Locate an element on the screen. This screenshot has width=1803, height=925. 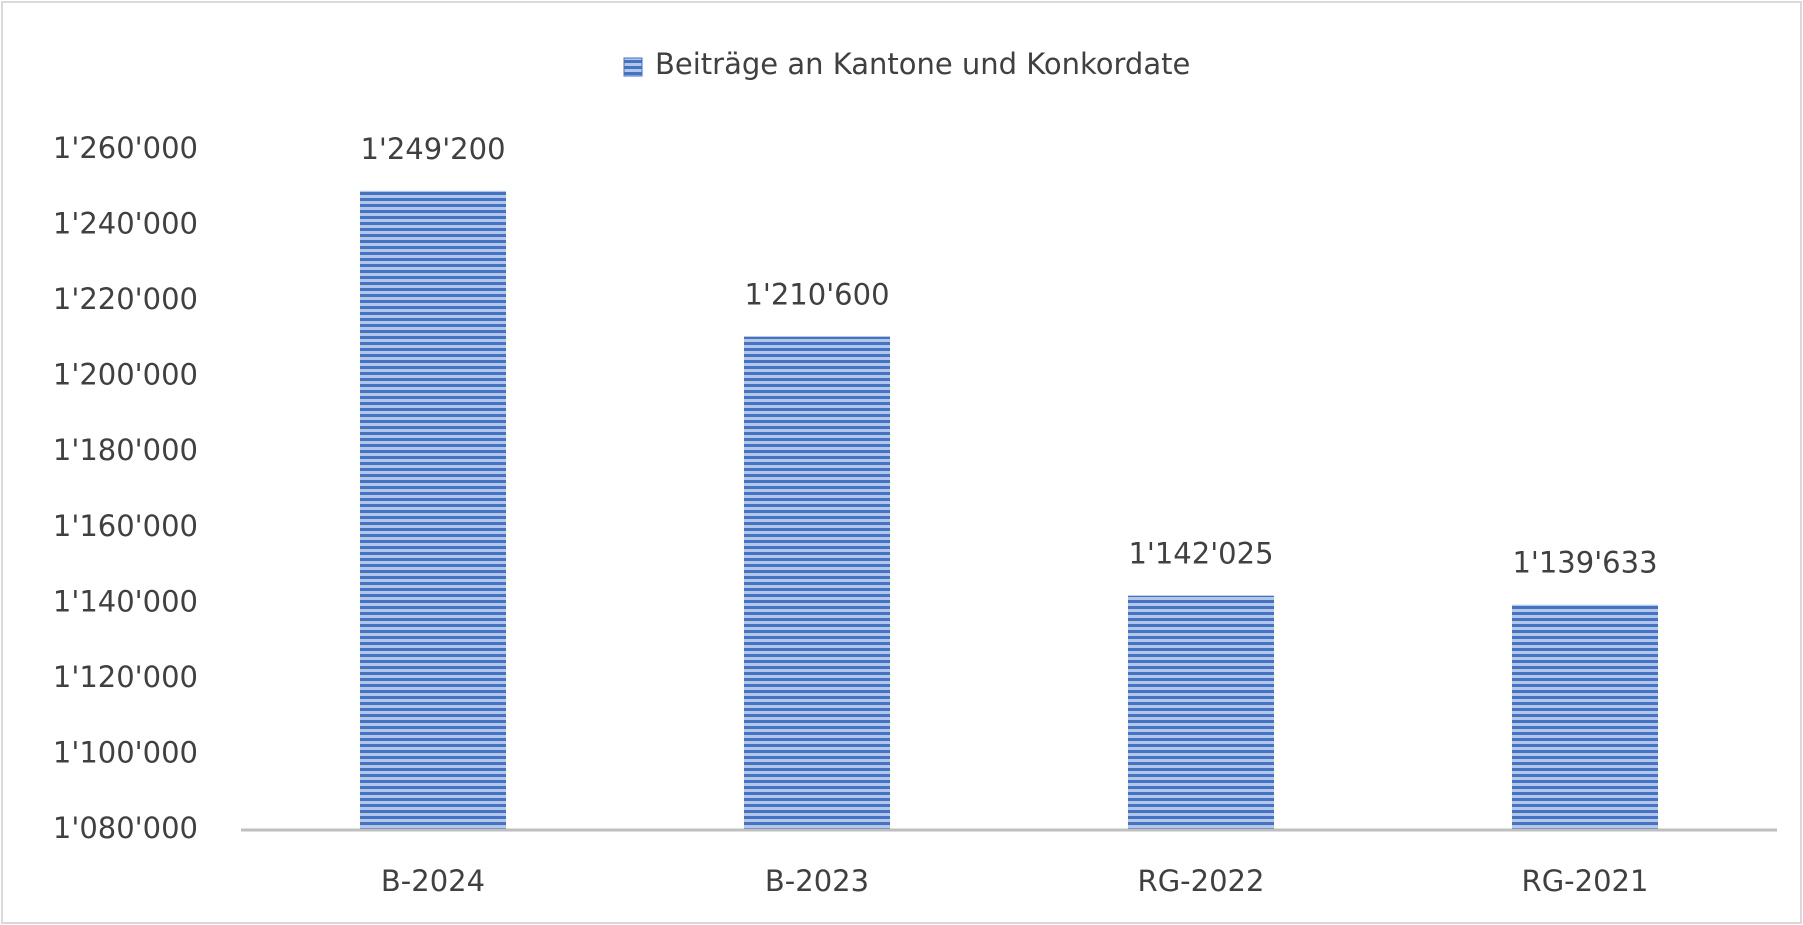
y-tick-label: 1'180'000 is located at coordinates (125, 450).